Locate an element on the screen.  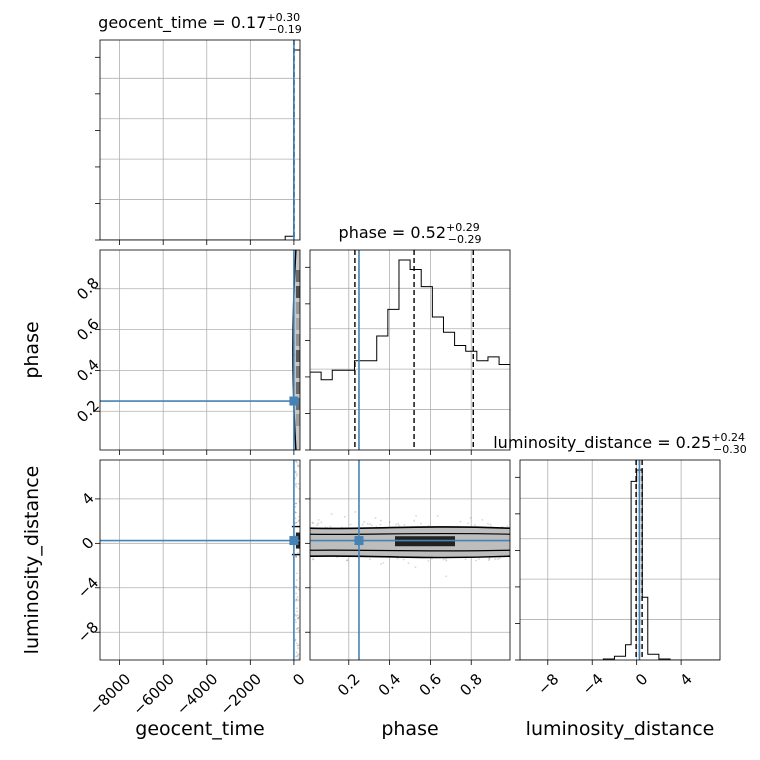
y-tick-label: 0.2 is located at coordinates (88, 411).